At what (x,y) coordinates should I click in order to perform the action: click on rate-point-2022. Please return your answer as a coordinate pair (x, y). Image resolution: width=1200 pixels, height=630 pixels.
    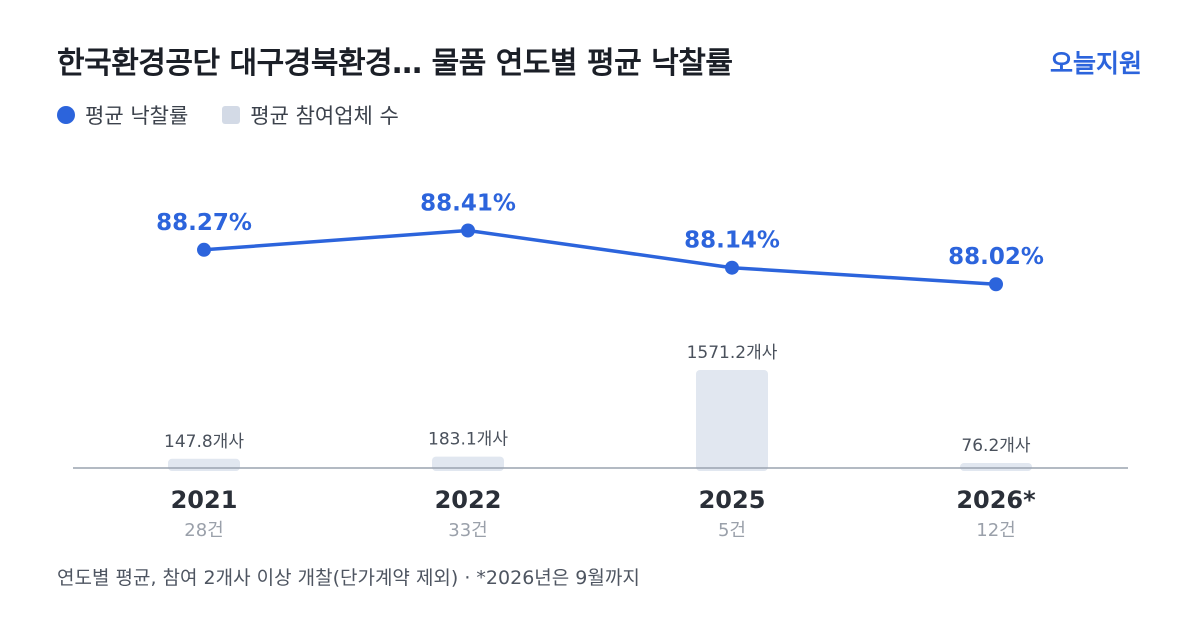
    Looking at the image, I should click on (468, 230).